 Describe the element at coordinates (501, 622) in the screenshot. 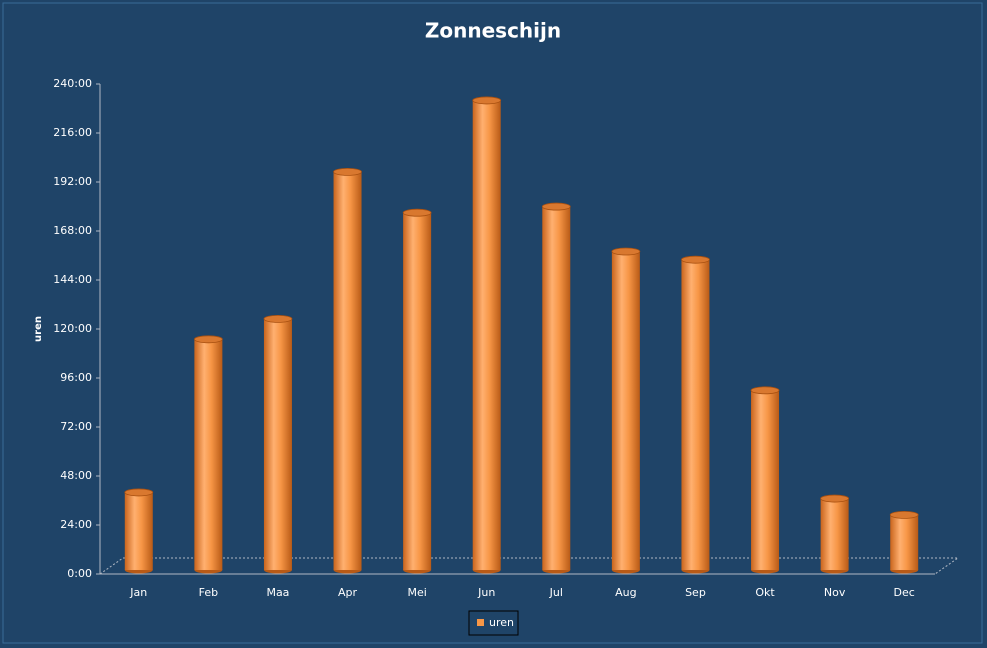

I see `legend-label: uren` at that location.